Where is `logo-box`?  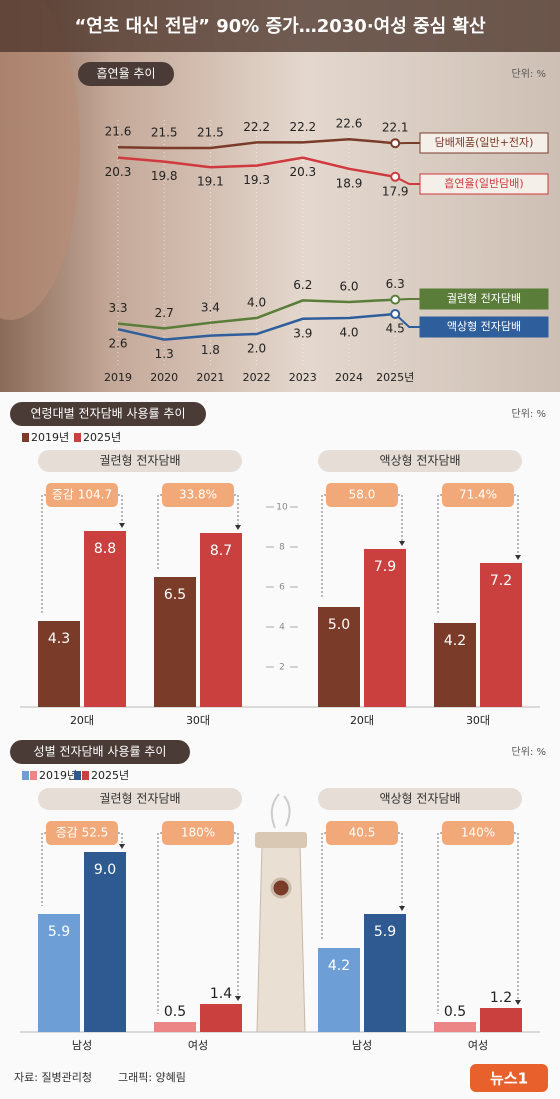 logo-box is located at coordinates (509, 1078).